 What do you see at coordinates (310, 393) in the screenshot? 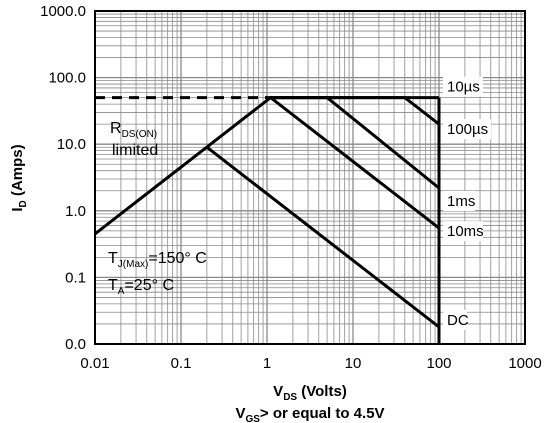
I see `x-axis-title: VDS (Volts)` at bounding box center [310, 393].